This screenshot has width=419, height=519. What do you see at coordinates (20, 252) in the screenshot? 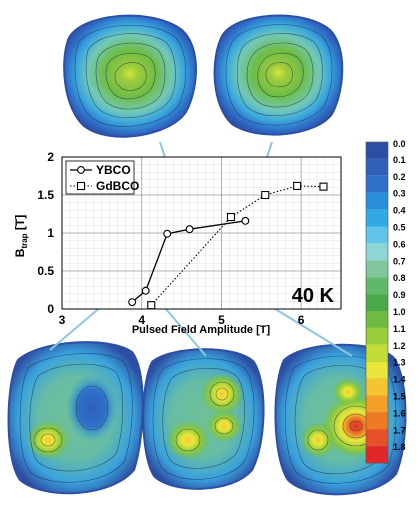
I see `y-axis-label-main: B` at bounding box center [20, 252].